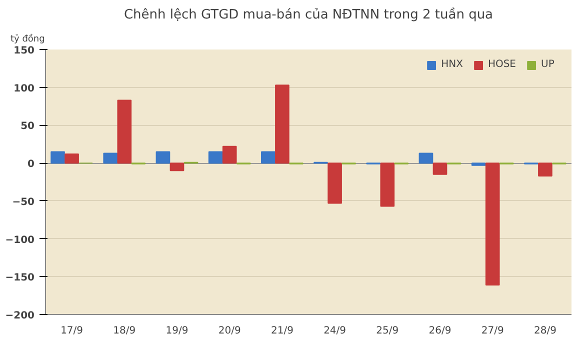 This screenshot has width=579, height=339. I want to click on x-tick-label: 20/9, so click(229, 331).